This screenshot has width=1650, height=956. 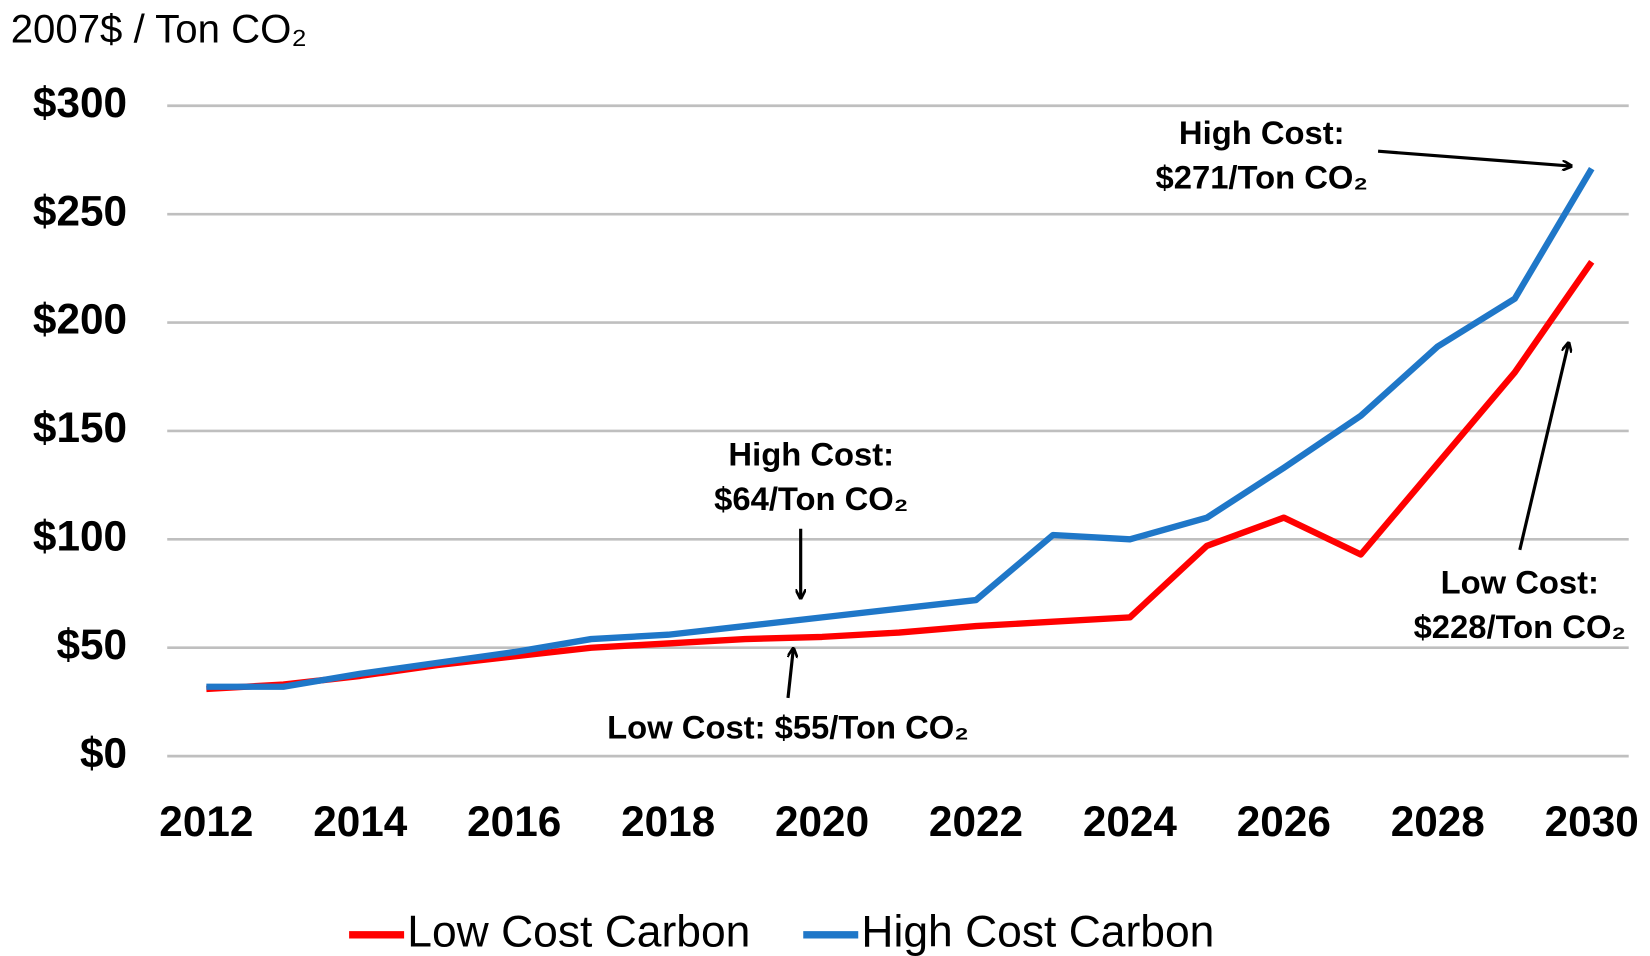 I want to click on annotation-text: $64/Ton CO₂, so click(x=811, y=498).